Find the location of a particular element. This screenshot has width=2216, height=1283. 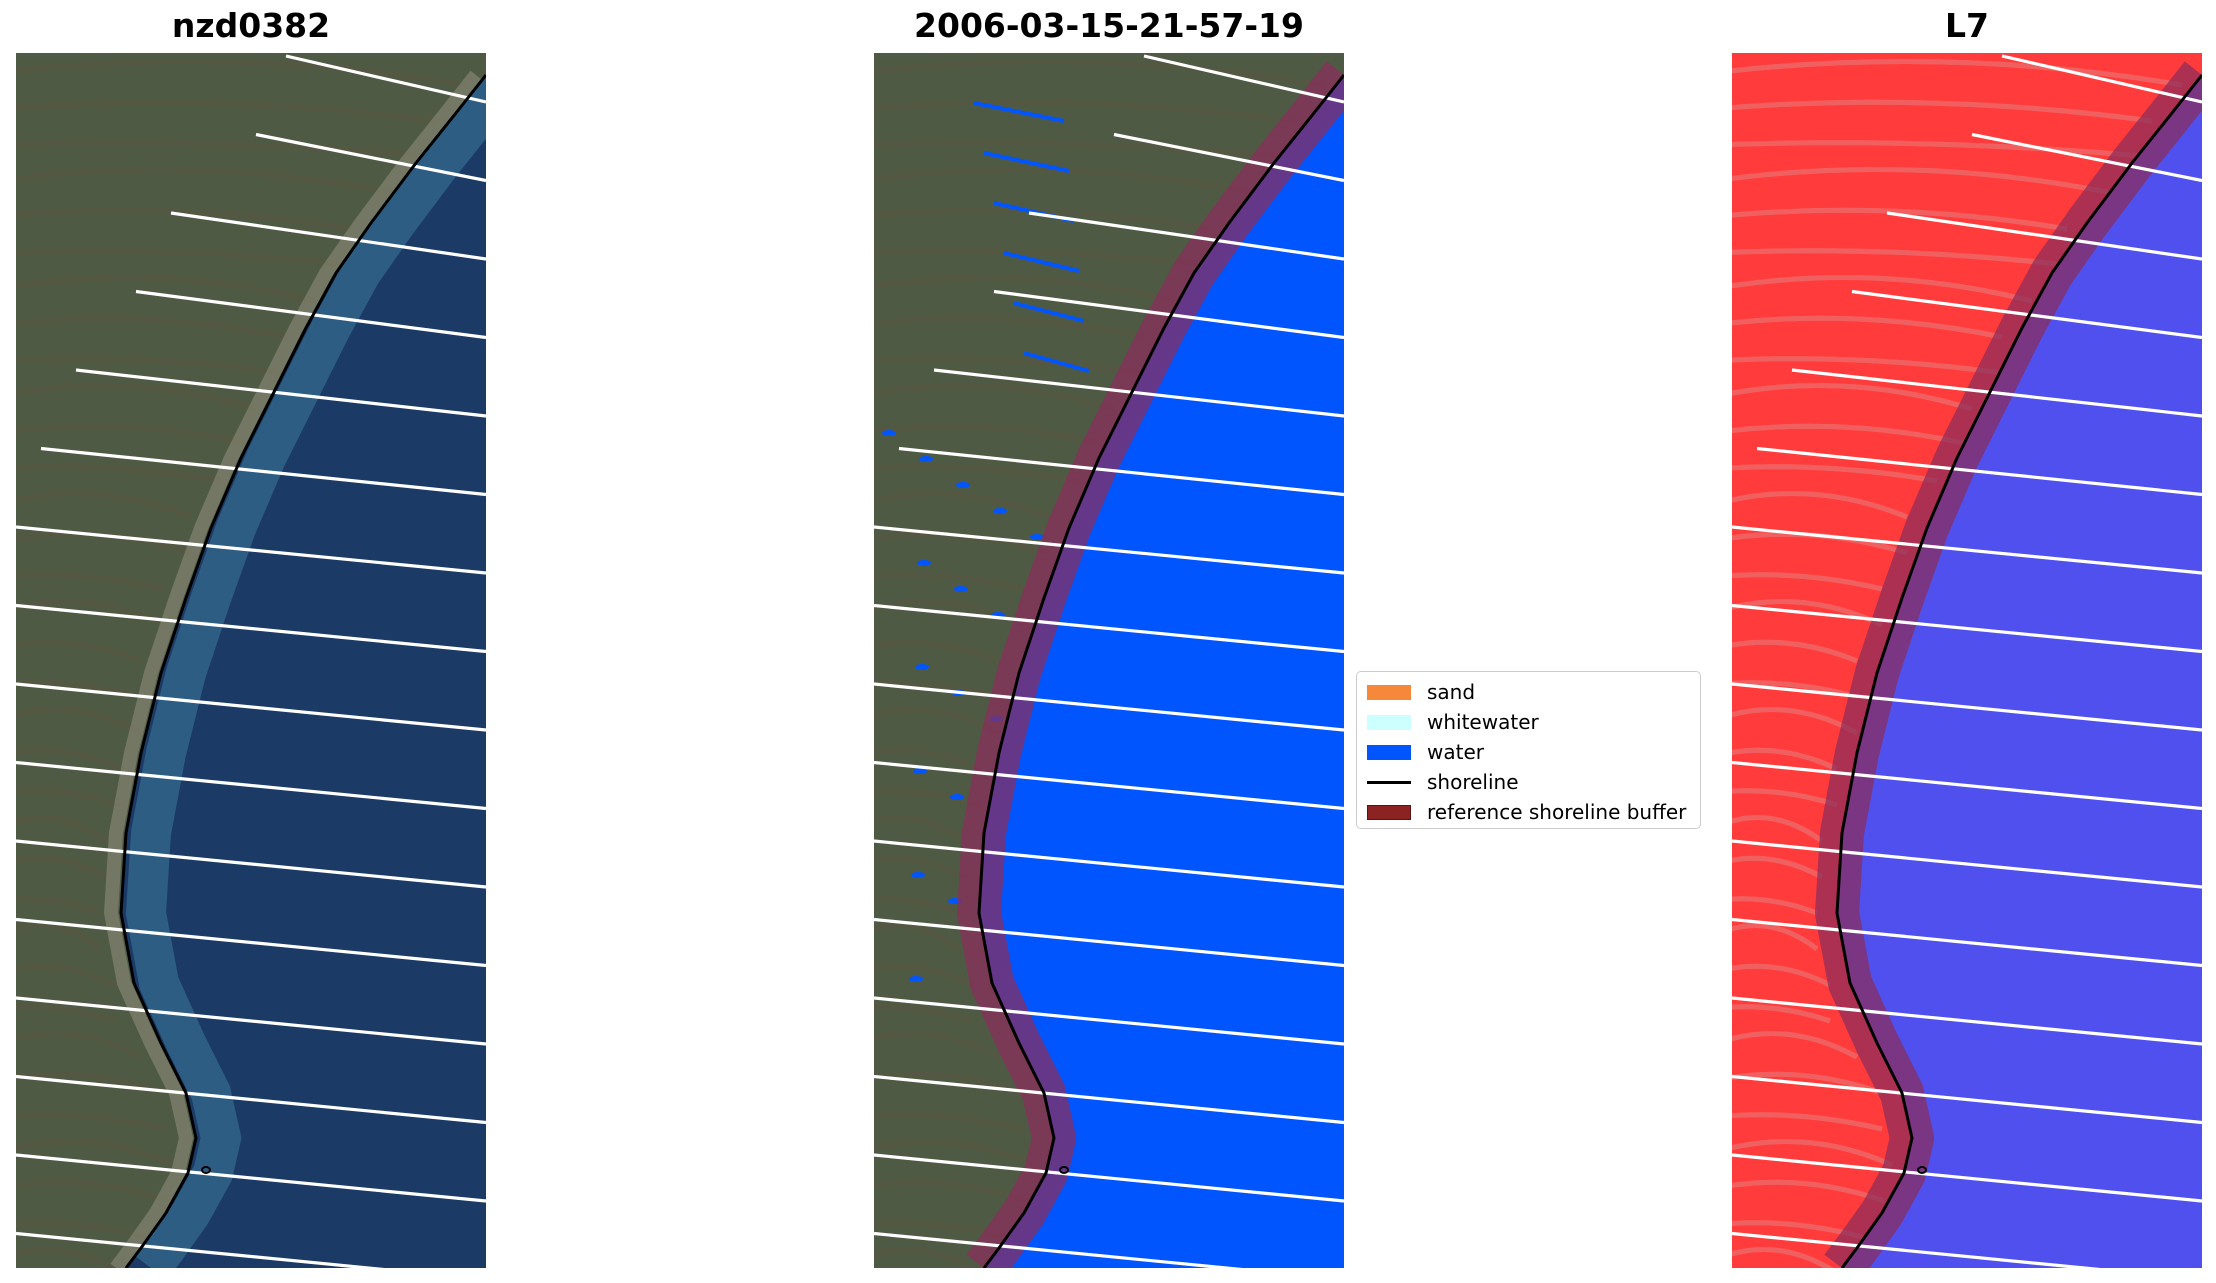

panel-title-mndwi: L7 is located at coordinates (1967, 25).